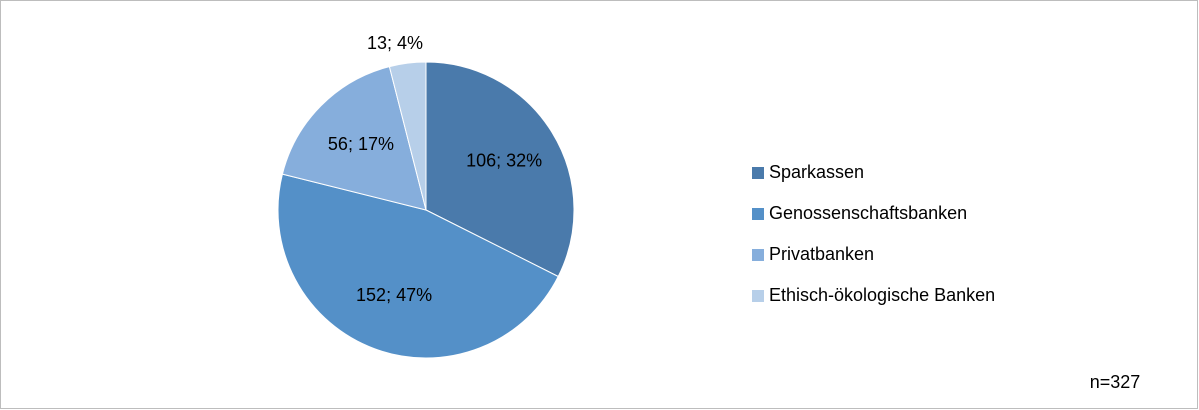  I want to click on data-label: 152; 47%, so click(394, 295).